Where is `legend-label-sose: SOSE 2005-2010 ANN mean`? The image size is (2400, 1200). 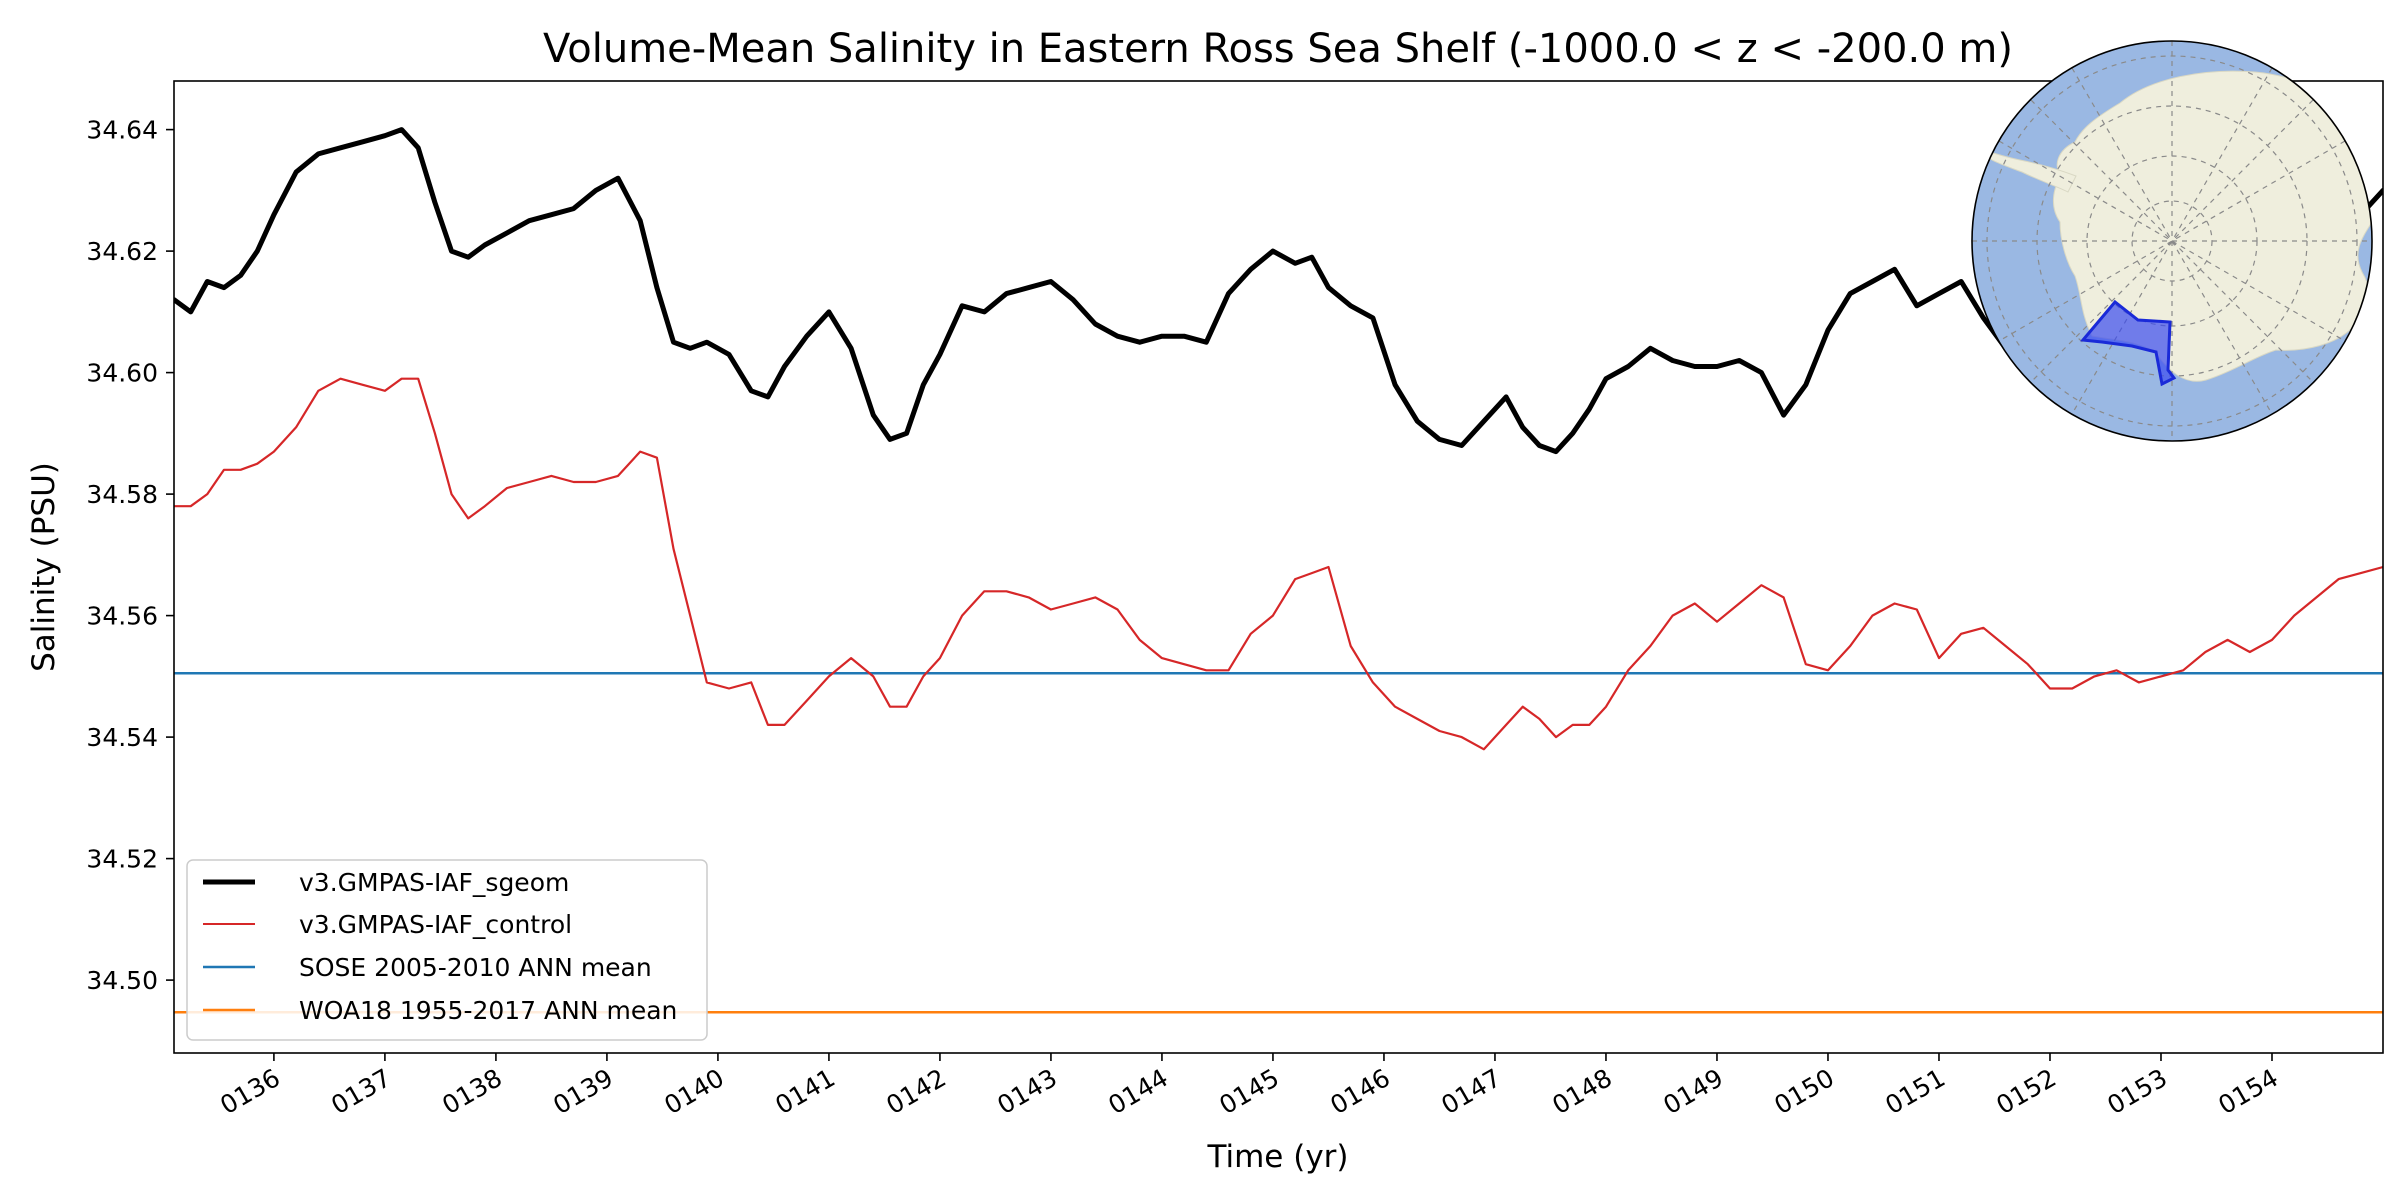 legend-label-sose: SOSE 2005-2010 ANN mean is located at coordinates (475, 967).